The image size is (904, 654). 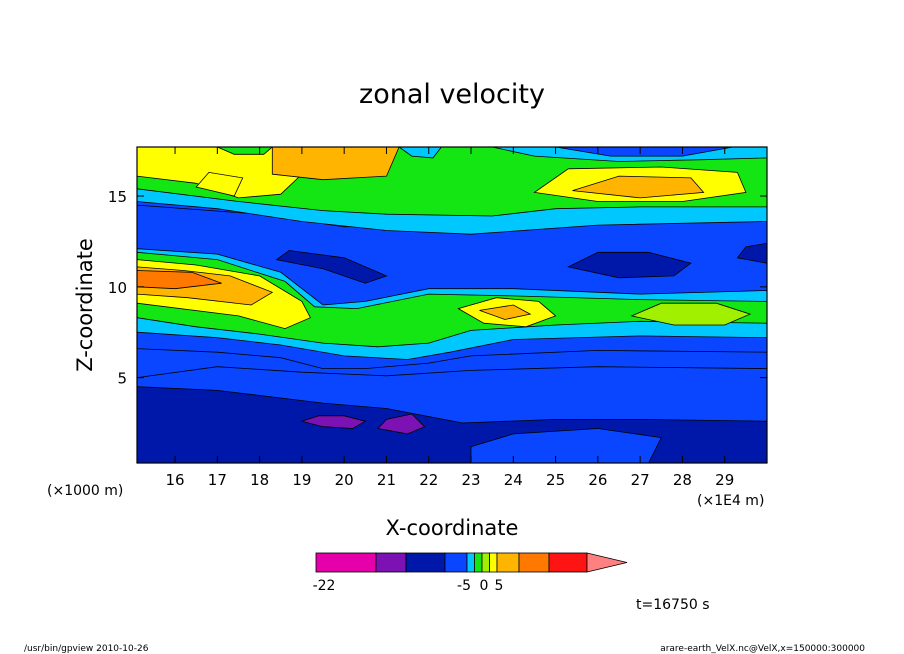 What do you see at coordinates (175, 480) in the screenshot?
I see `x-tick-label: 16` at bounding box center [175, 480].